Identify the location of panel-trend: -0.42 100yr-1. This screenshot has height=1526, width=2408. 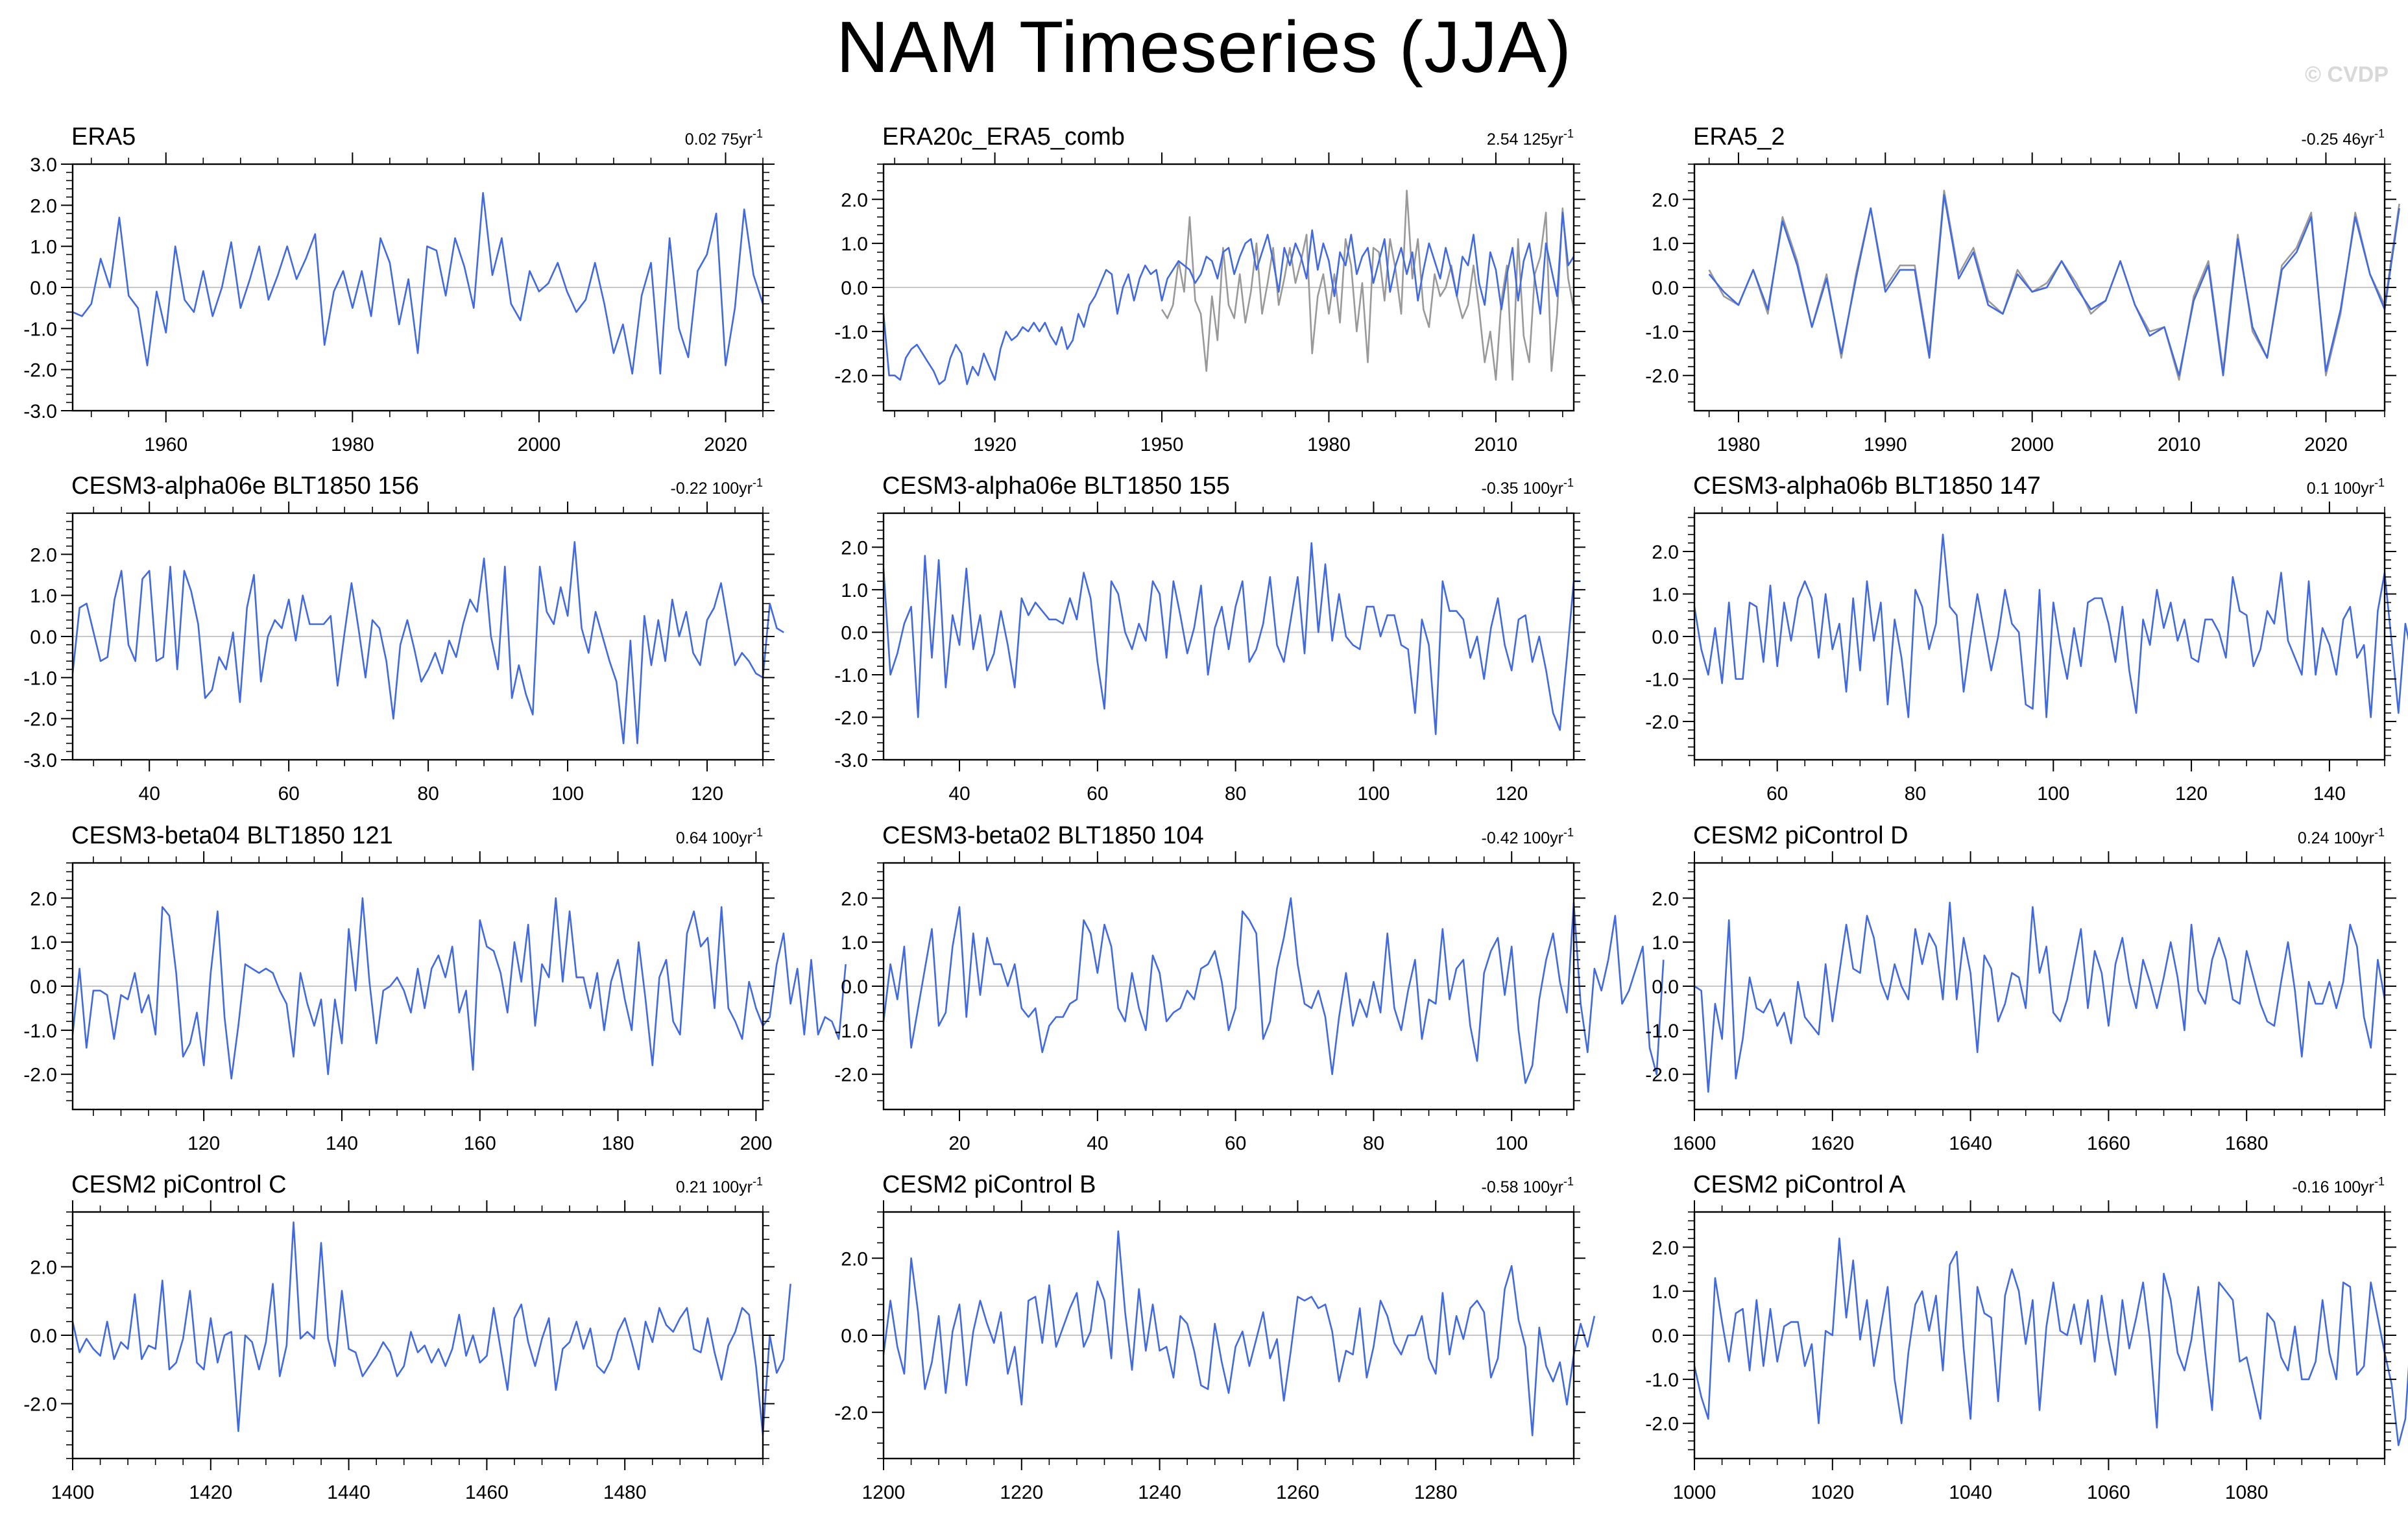
(1528, 837).